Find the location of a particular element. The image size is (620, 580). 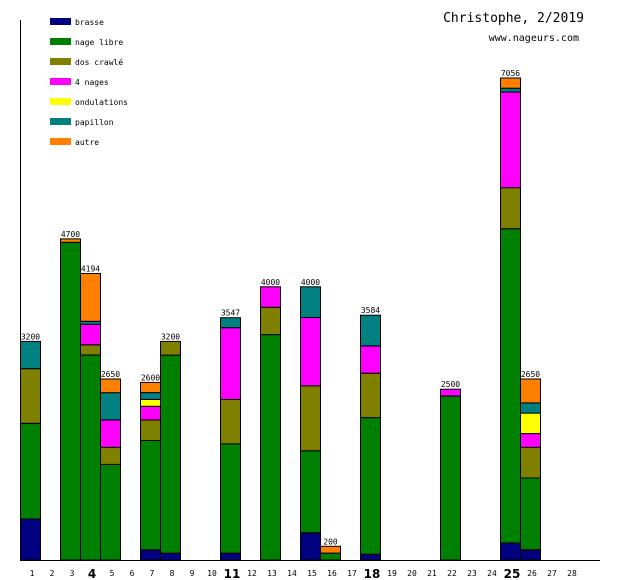

x-tick-label: 1 is located at coordinates (32, 573).